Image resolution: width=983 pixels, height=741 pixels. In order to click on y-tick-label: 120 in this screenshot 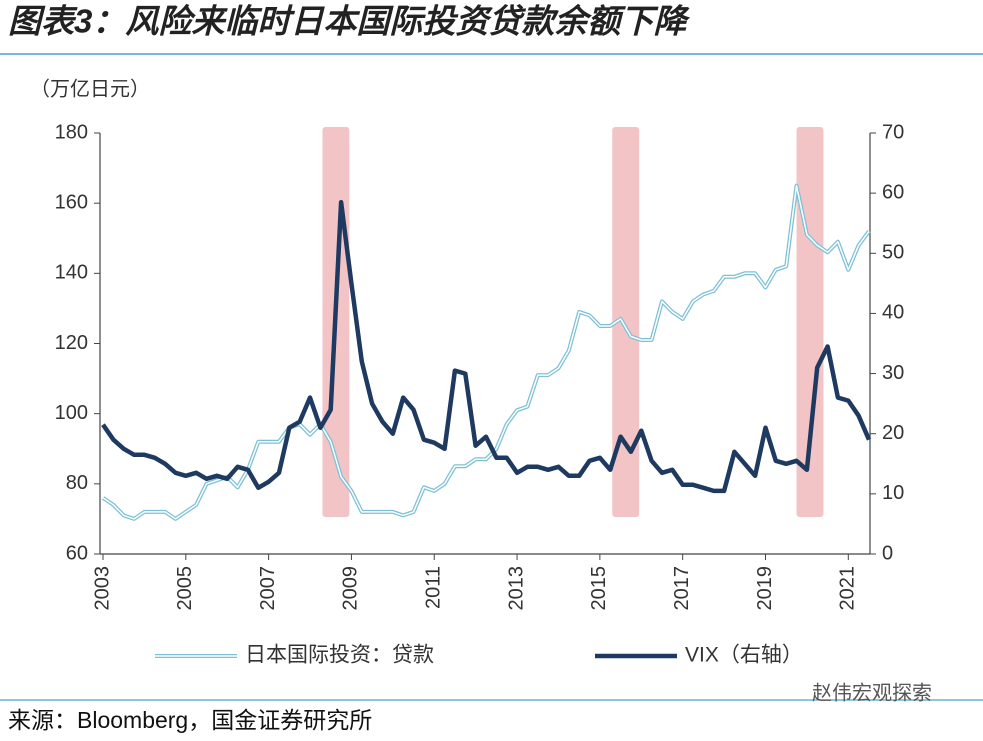, I will do `click(71, 343)`.